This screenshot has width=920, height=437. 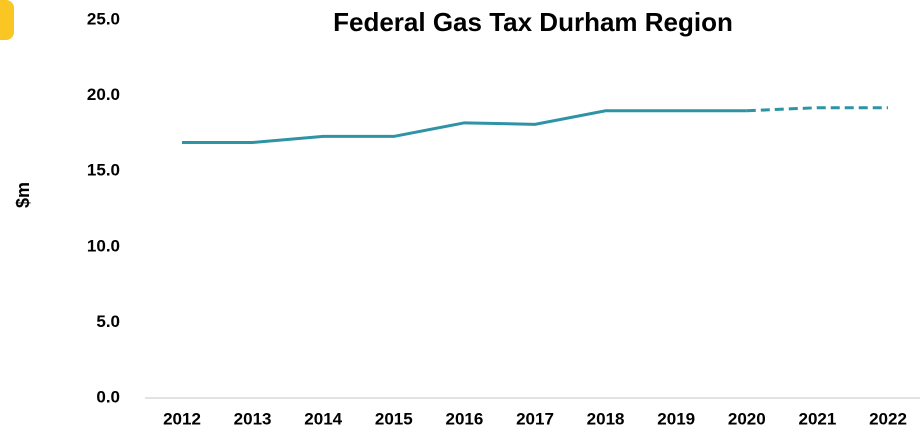 What do you see at coordinates (103, 94) in the screenshot?
I see `y-tick-label: 20.0` at bounding box center [103, 94].